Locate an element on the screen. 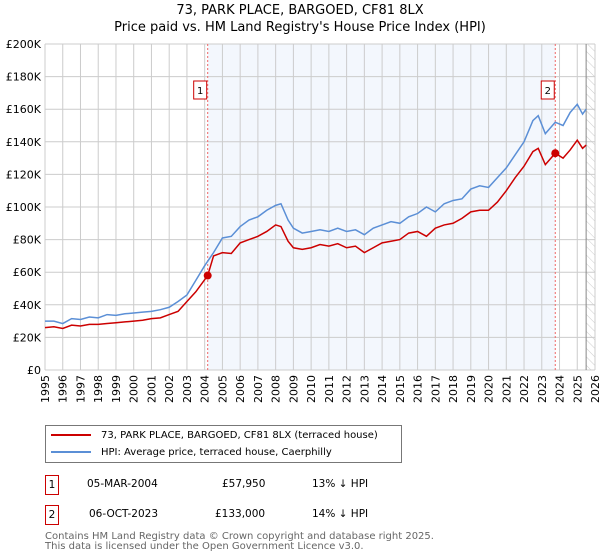 Image resolution: width=600 pixels, height=560 pixels. x-tick-label: 2016 is located at coordinates (418, 389).